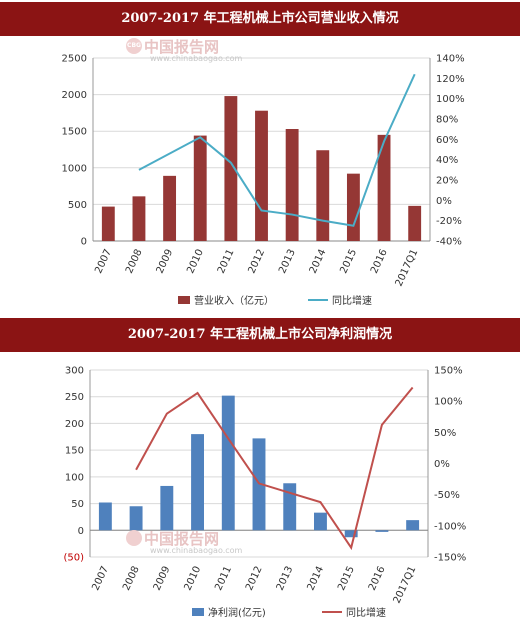 Image resolution: width=520 pixels, height=634 pixels. What do you see at coordinates (74, 95) in the screenshot?
I see `c1-y-tick-label: 2000` at bounding box center [74, 95].